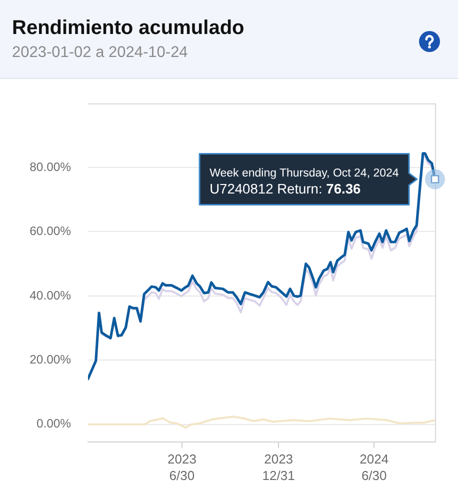  What do you see at coordinates (182, 467) in the screenshot?
I see `x-tick-label: 2023 6/30` at bounding box center [182, 467].